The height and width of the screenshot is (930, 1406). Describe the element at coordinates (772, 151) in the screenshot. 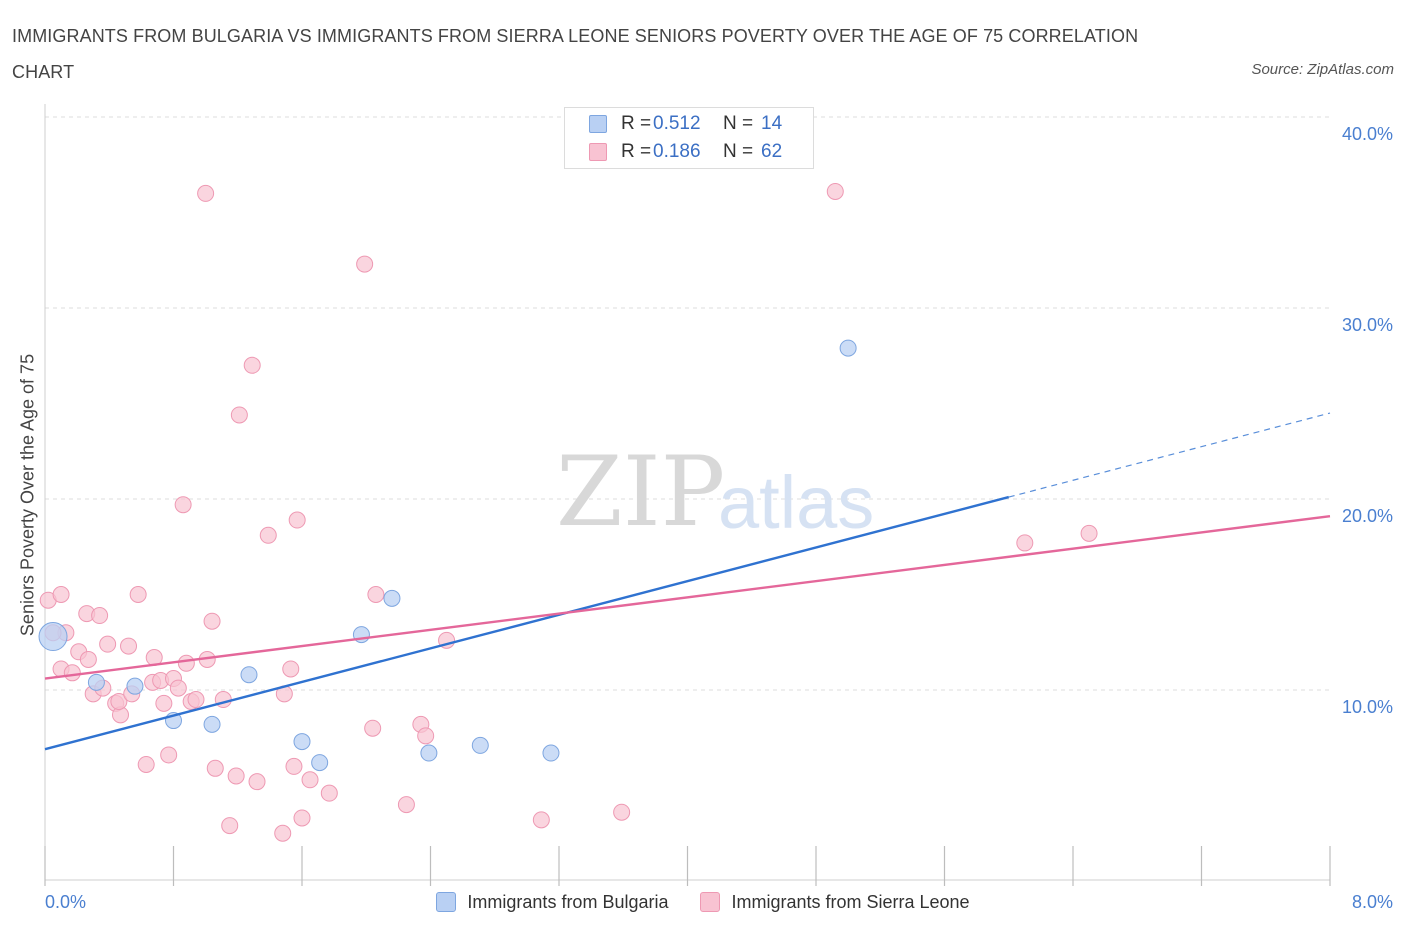

I see `n-value: 62` at that location.